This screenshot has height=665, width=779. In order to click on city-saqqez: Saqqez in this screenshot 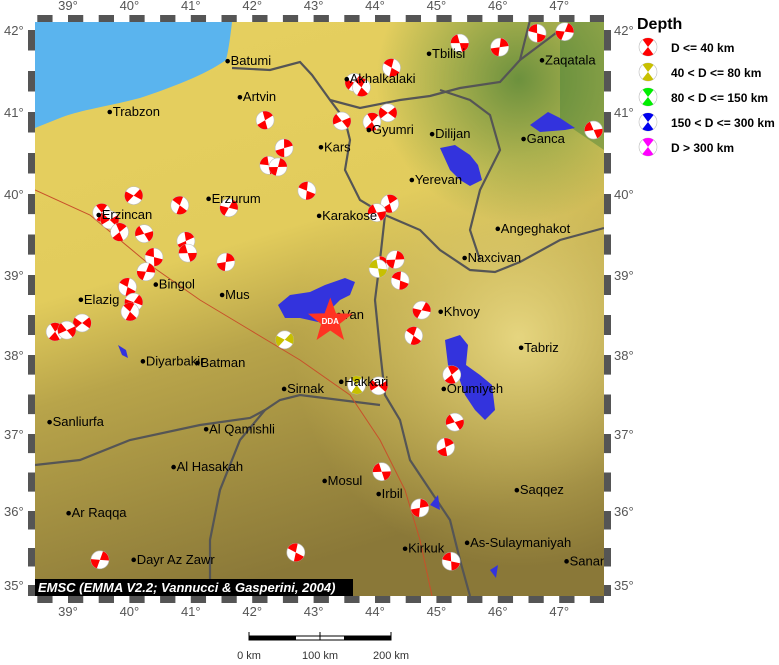, I will do `click(539, 489)`.